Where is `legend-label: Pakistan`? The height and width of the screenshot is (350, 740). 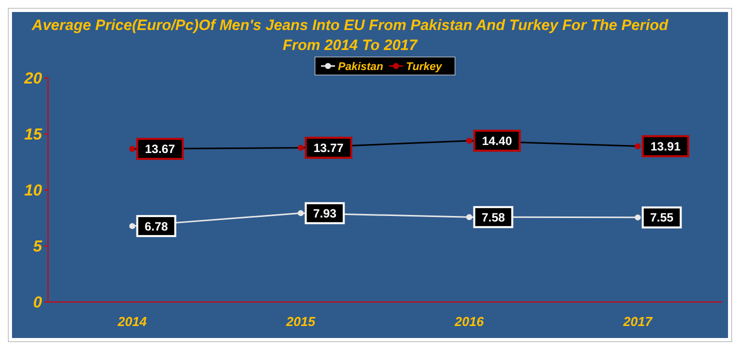
legend-label: Pakistan is located at coordinates (361, 66).